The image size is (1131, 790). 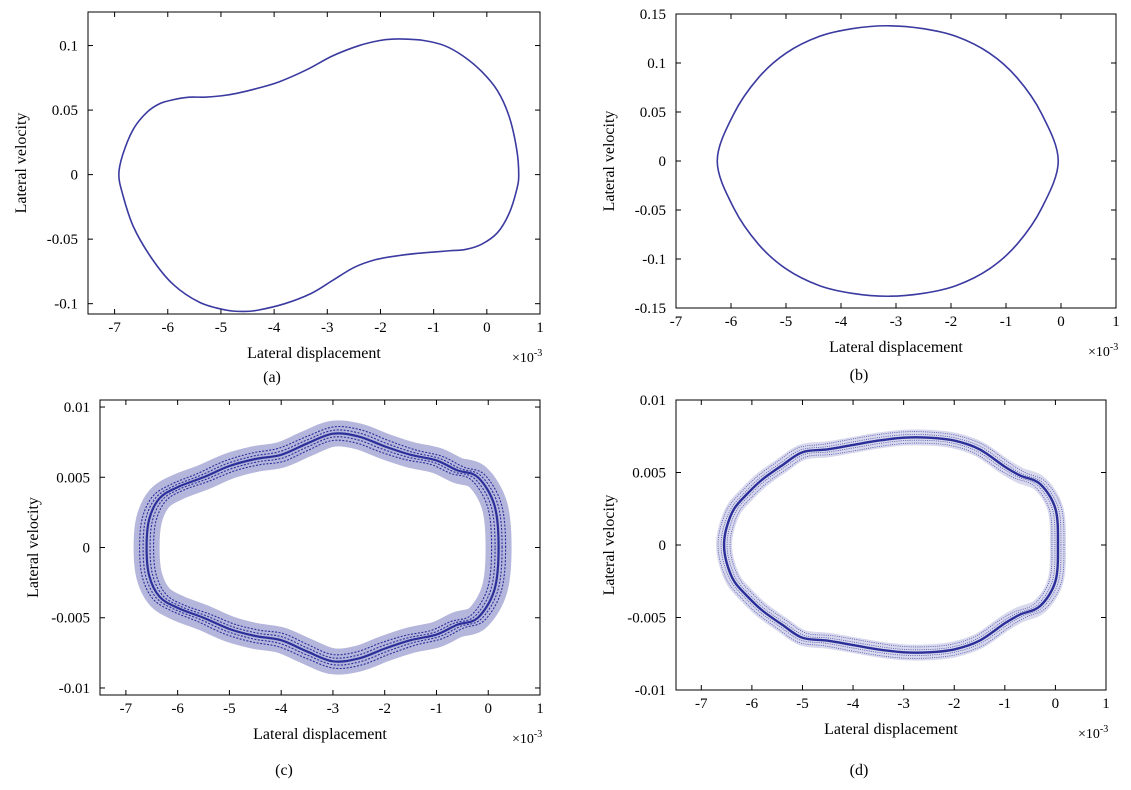 I want to click on panel-label: (c), so click(x=284, y=770).